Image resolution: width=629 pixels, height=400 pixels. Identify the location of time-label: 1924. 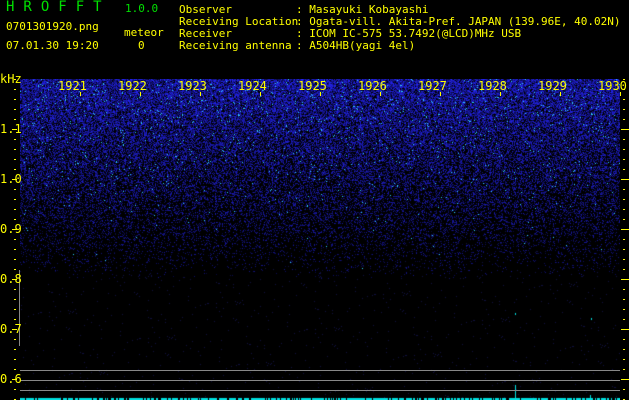
(252, 86).